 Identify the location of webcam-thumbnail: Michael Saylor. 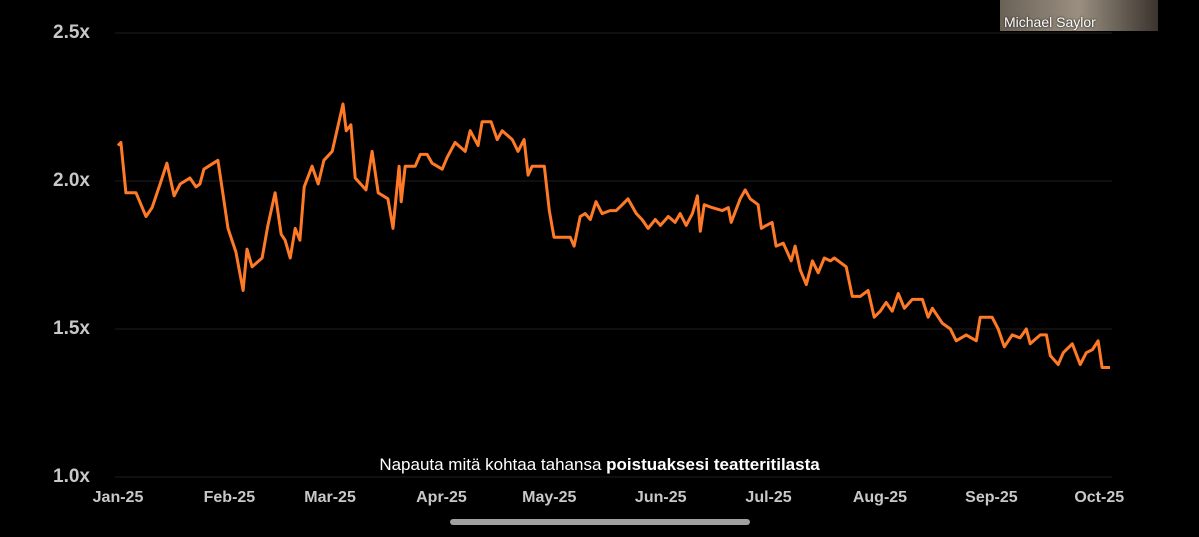
(1079, 15).